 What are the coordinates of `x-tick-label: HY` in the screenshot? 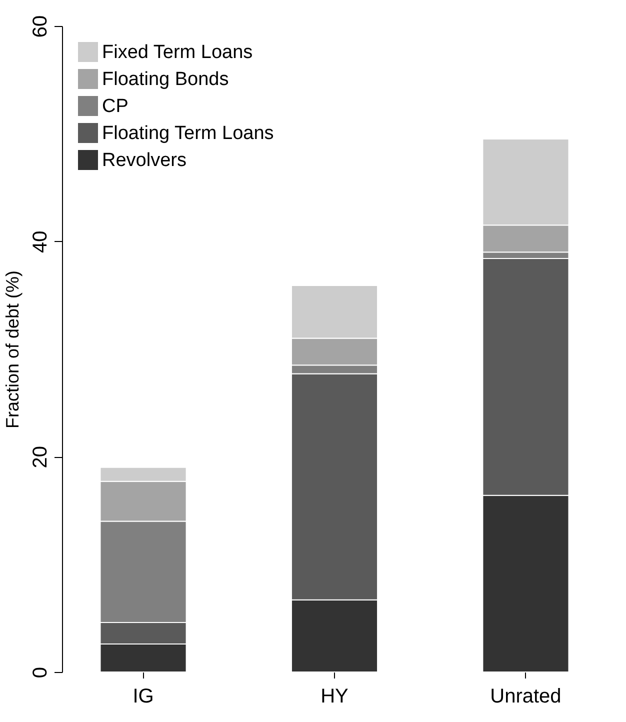 It's located at (334, 697).